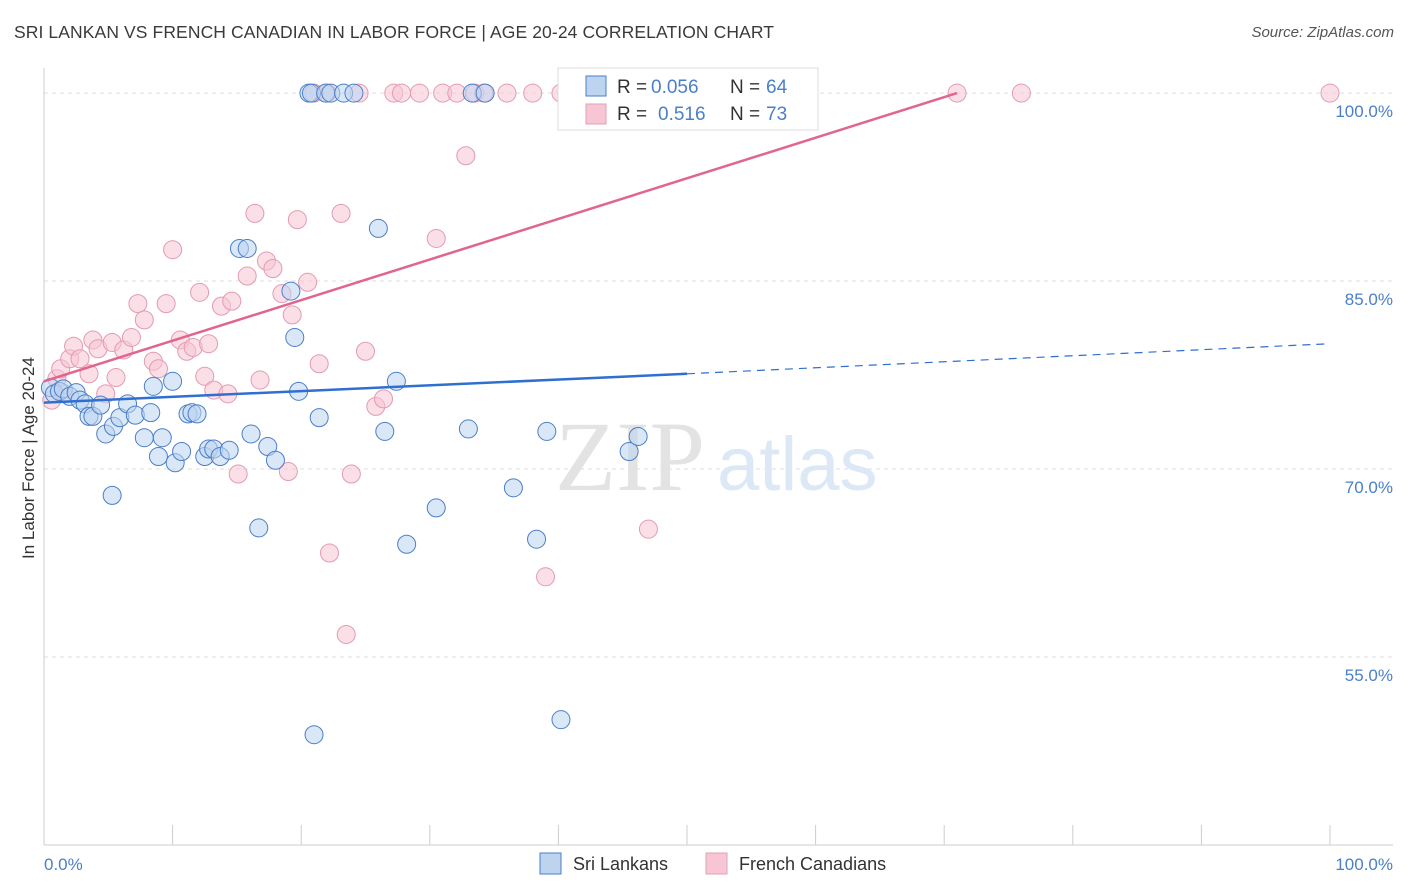  I want to click on y-tick-label: 70.0%, so click(1369, 487).